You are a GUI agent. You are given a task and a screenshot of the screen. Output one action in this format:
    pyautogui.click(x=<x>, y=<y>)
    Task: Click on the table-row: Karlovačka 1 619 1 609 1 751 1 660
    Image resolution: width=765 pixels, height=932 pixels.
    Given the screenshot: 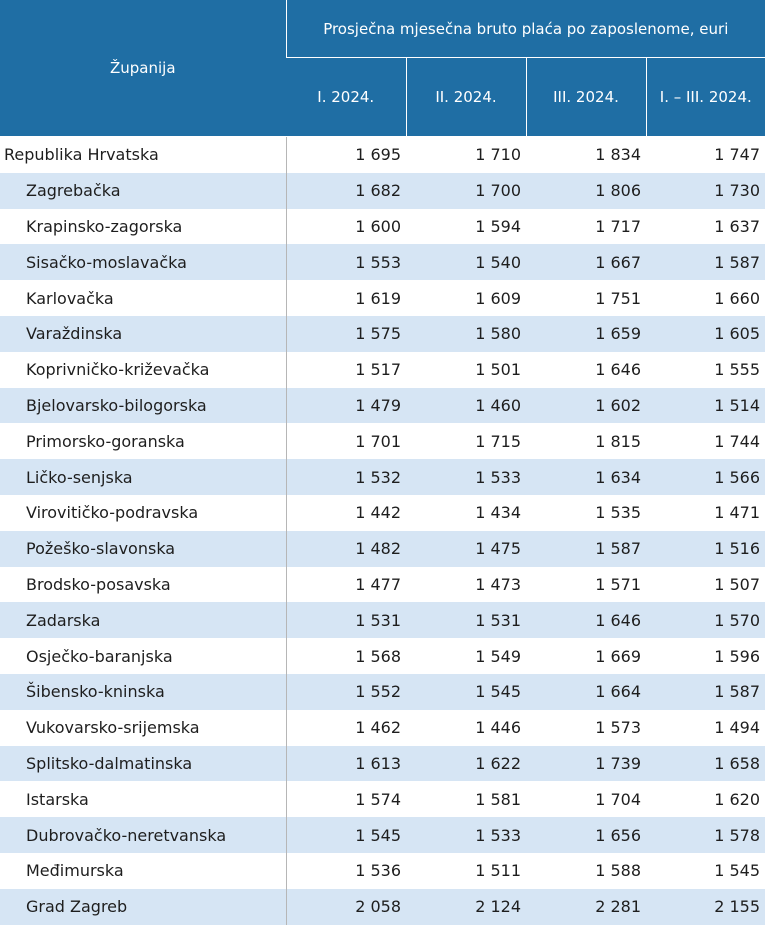 What is the action you would take?
    pyautogui.click(x=382, y=298)
    